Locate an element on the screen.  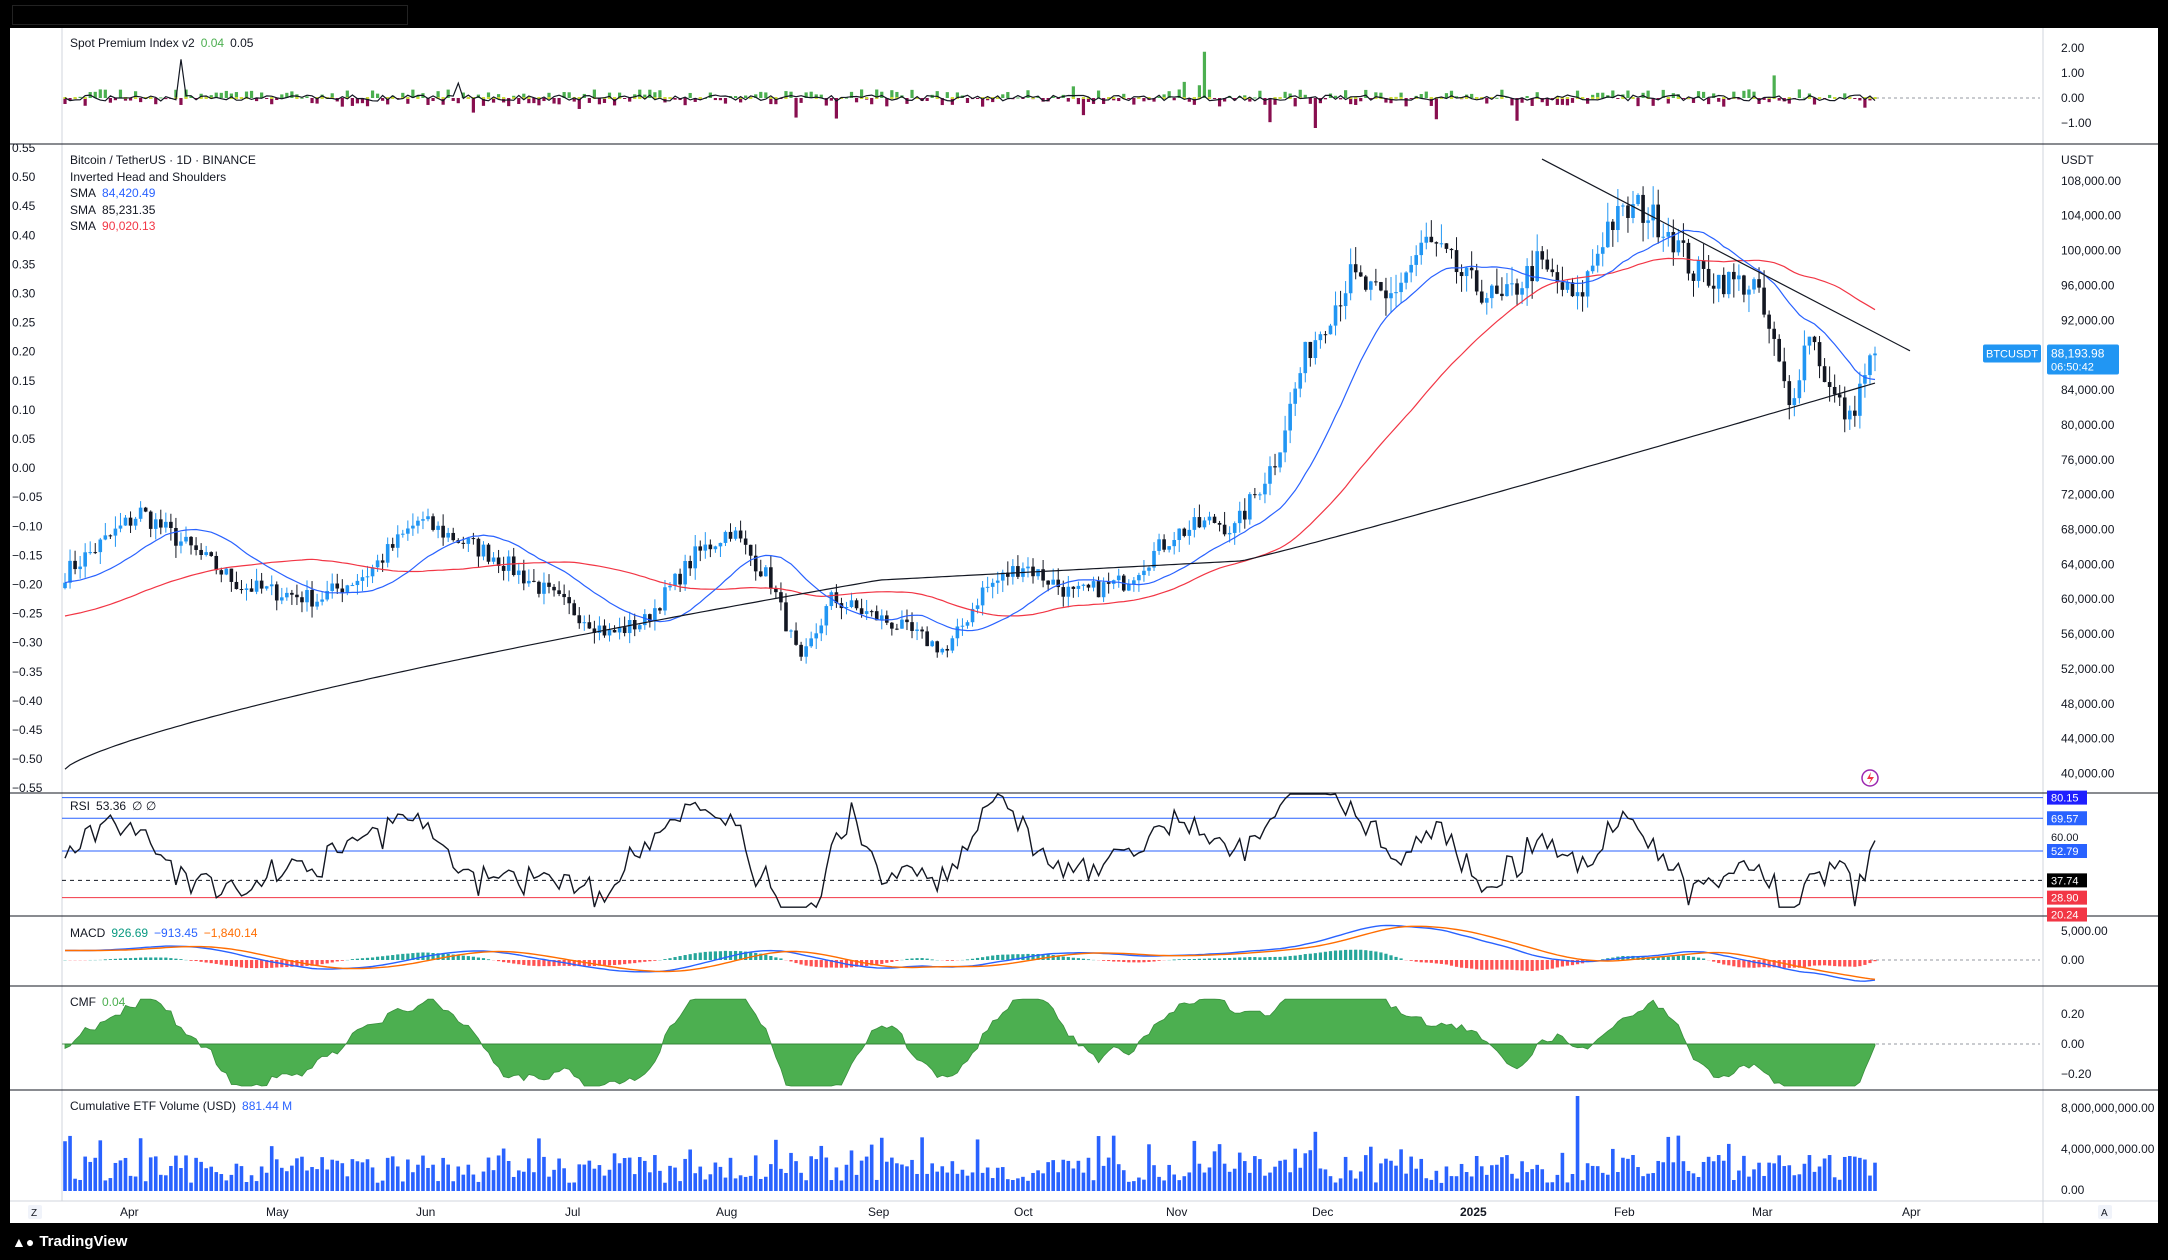
rsi-legend: RSI 53.36 ∅ ∅ is located at coordinates (113, 806).